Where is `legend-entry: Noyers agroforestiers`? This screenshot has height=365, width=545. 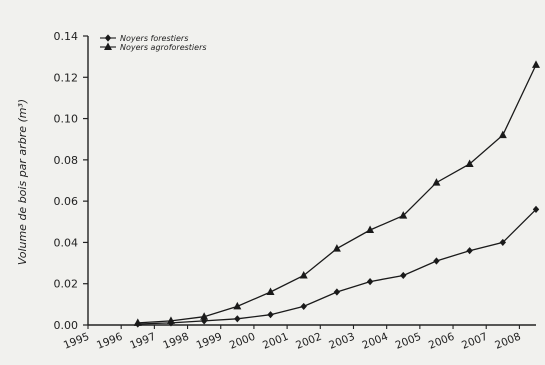 legend-entry: Noyers agroforestiers is located at coordinates (153, 47).